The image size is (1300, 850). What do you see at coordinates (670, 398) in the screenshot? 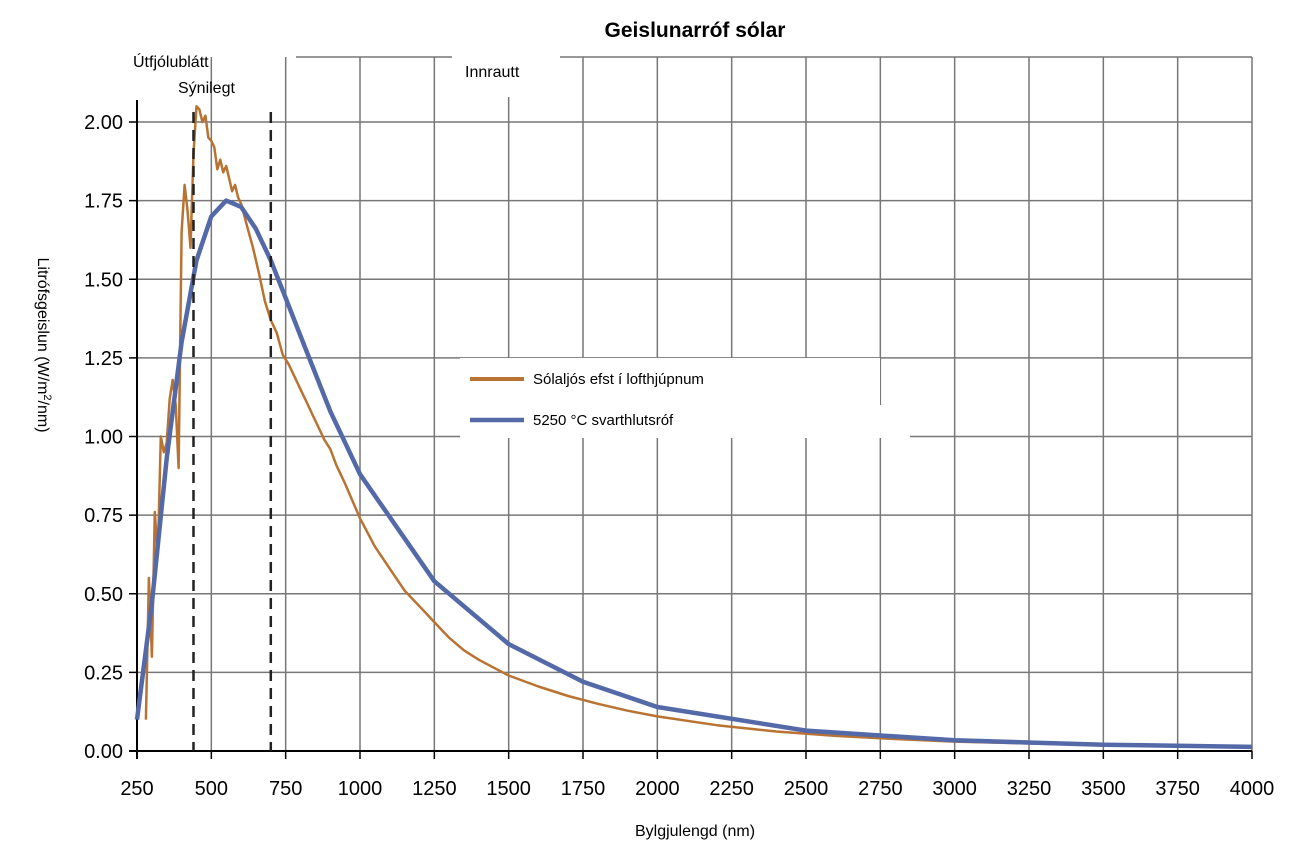
I see `legend-box` at bounding box center [670, 398].